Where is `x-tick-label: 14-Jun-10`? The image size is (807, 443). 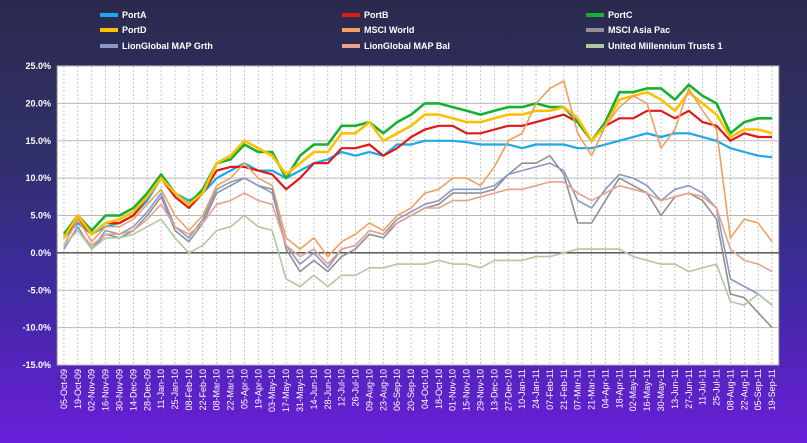 x-tick-label: 14-Jun-10 is located at coordinates (314, 389).